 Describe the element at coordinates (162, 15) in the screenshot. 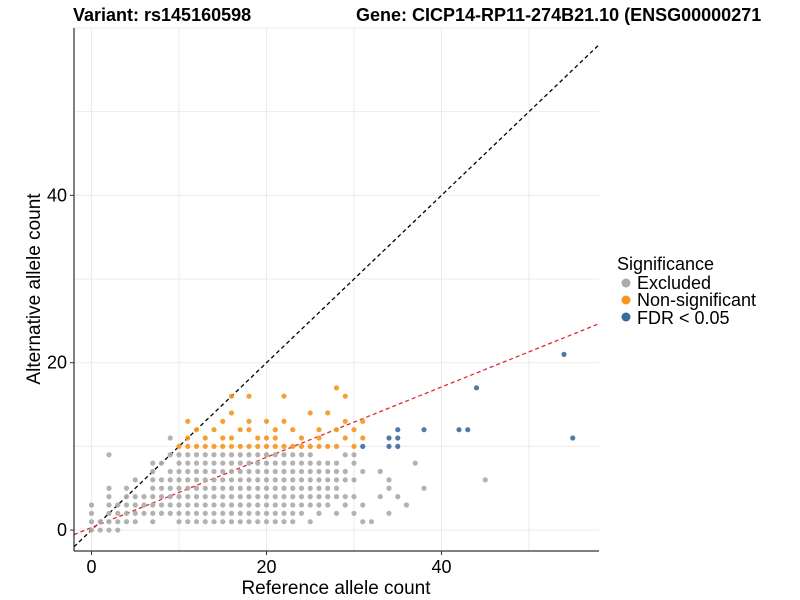

I see `chart-title-variant: Variant: rs145160598` at that location.